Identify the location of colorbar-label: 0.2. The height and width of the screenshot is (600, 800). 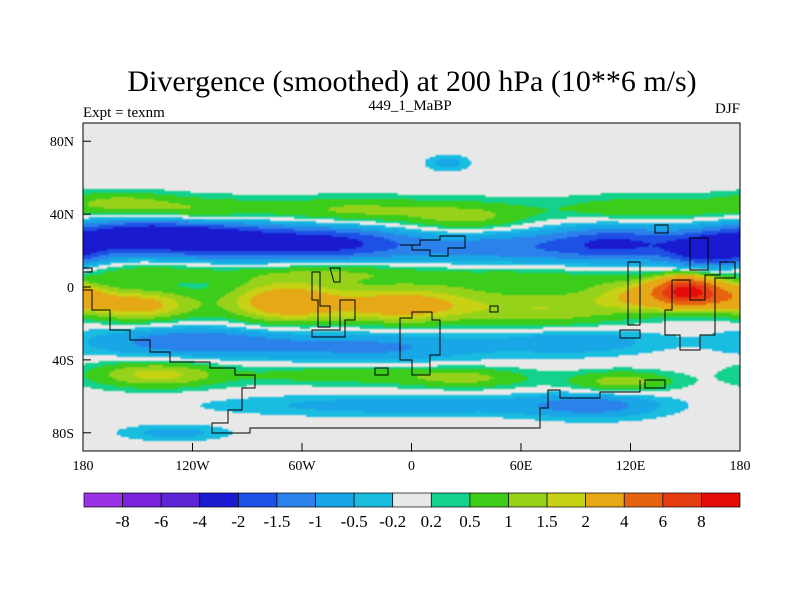
(431, 521).